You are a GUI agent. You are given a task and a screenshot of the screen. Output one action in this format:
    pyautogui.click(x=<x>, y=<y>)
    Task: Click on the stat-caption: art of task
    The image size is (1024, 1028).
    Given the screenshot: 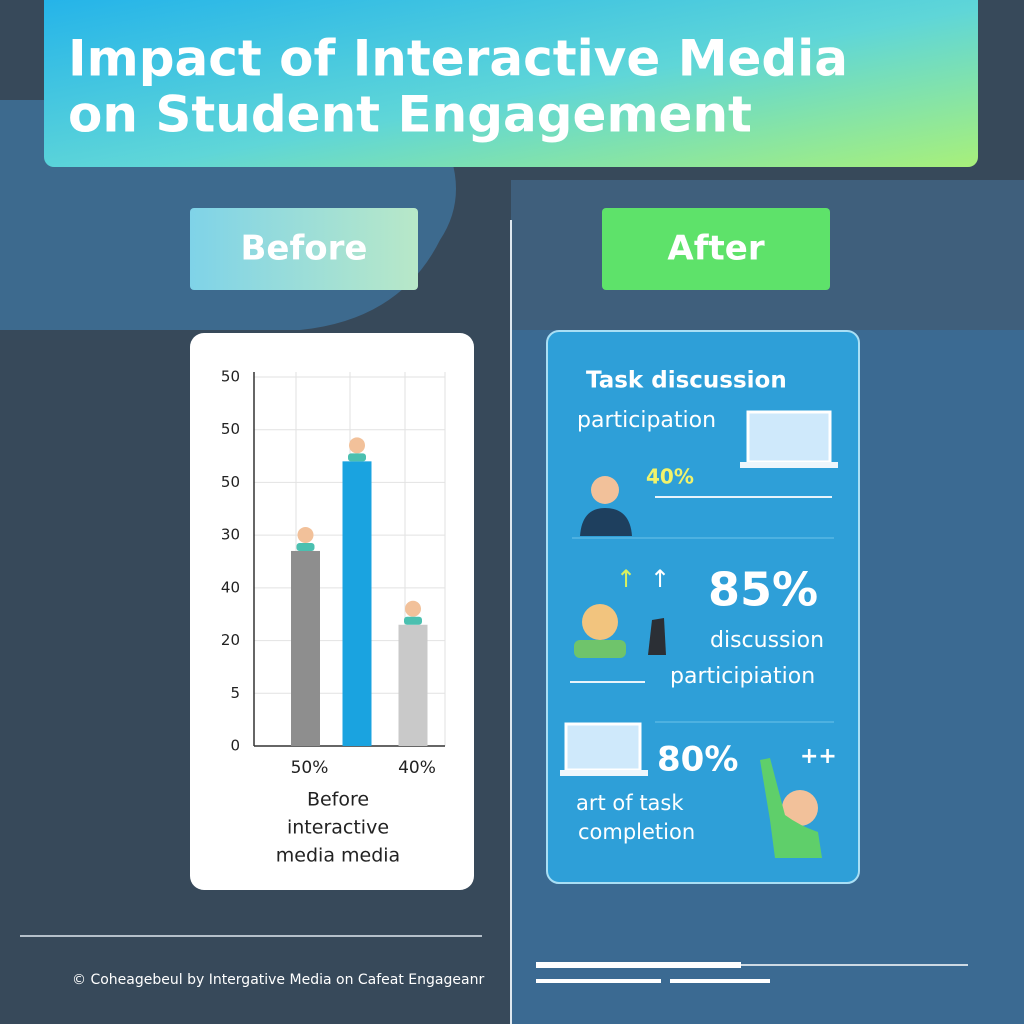 What is the action you would take?
    pyautogui.click(x=630, y=803)
    